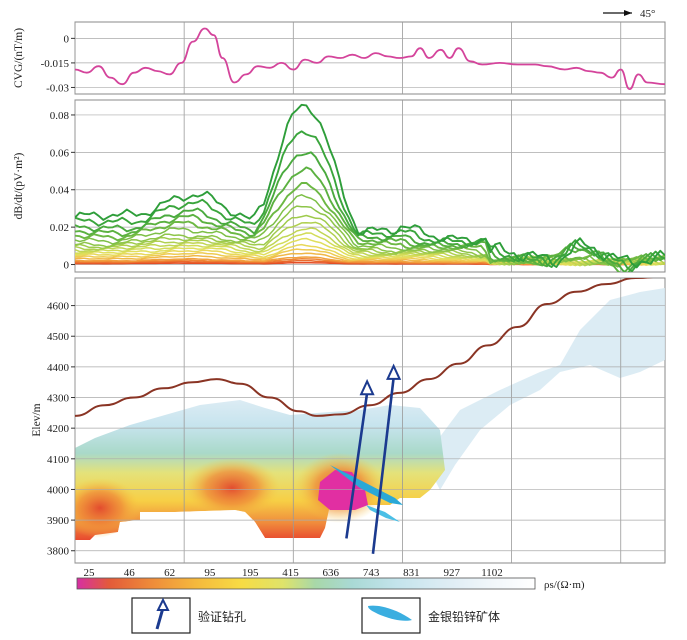 This screenshot has height=640, width=687. I want to click on p3-ytick-label-0: 3800, so click(58, 552).